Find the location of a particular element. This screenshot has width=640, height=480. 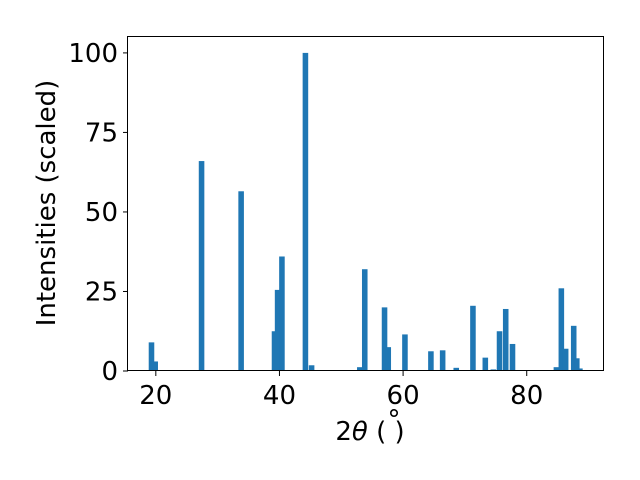

y-axis-label: Intensities (scaled) is located at coordinates (47, 203).